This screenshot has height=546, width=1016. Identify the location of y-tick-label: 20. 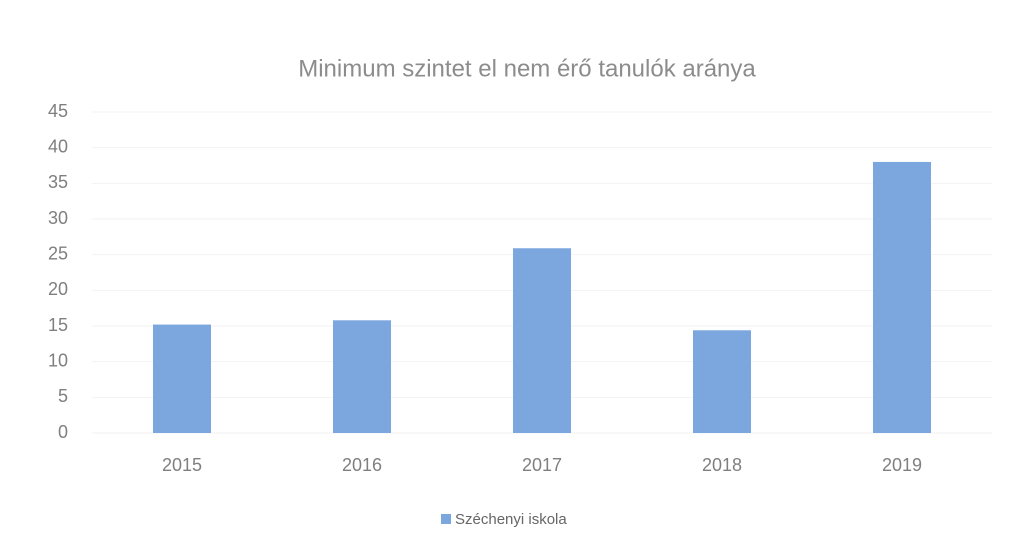
(58, 289).